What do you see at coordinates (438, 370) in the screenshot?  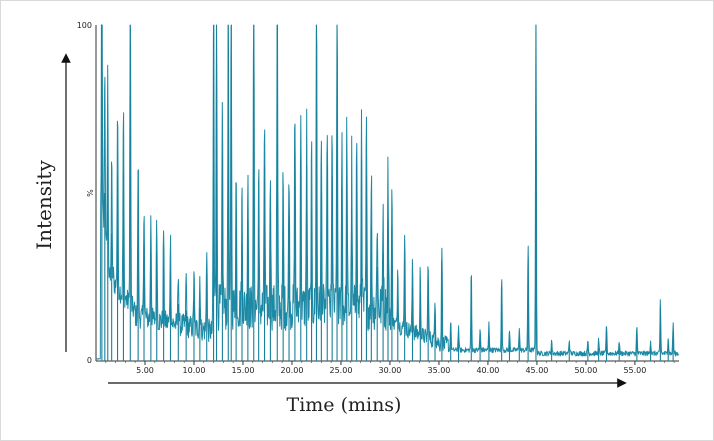 I see `x-tick-label: 35.00` at bounding box center [438, 370].